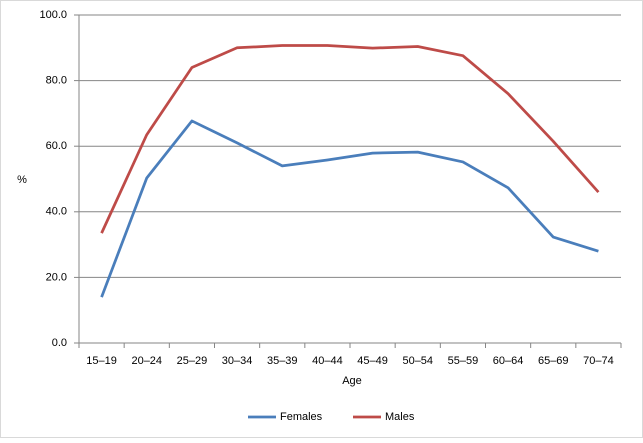 This screenshot has width=643, height=443. What do you see at coordinates (417, 361) in the screenshot?
I see `x-tick-label: 50–54` at bounding box center [417, 361].